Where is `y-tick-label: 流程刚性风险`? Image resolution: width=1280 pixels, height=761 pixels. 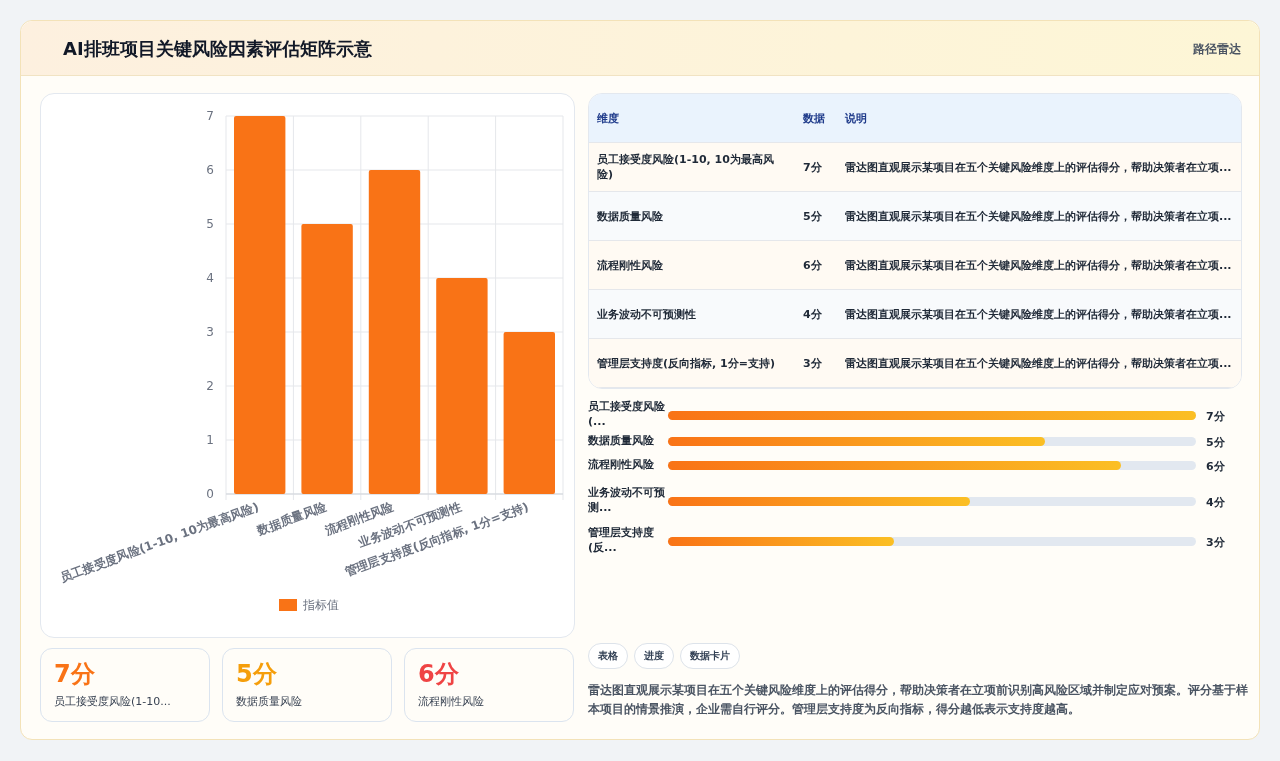 y-tick-label: 流程刚性风险 is located at coordinates (621, 464).